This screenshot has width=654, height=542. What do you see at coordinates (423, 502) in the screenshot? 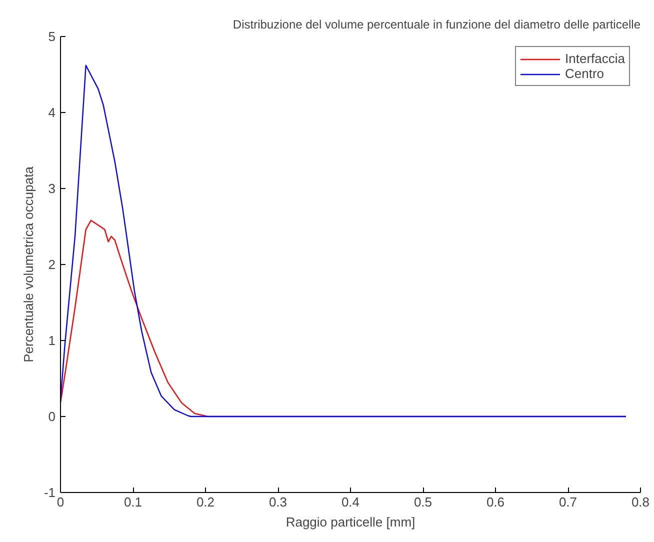
I see `x-tick-label: 0.5` at bounding box center [423, 502].